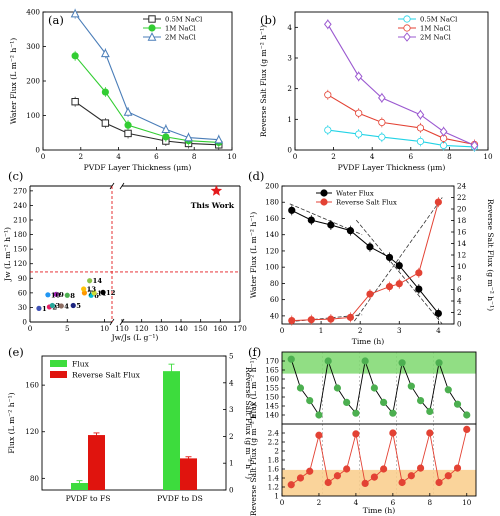 This screenshot has width=500, height=516. Describe the element at coordinates (333, 156) in the screenshot. I see `x-tick-label: 2` at that location.